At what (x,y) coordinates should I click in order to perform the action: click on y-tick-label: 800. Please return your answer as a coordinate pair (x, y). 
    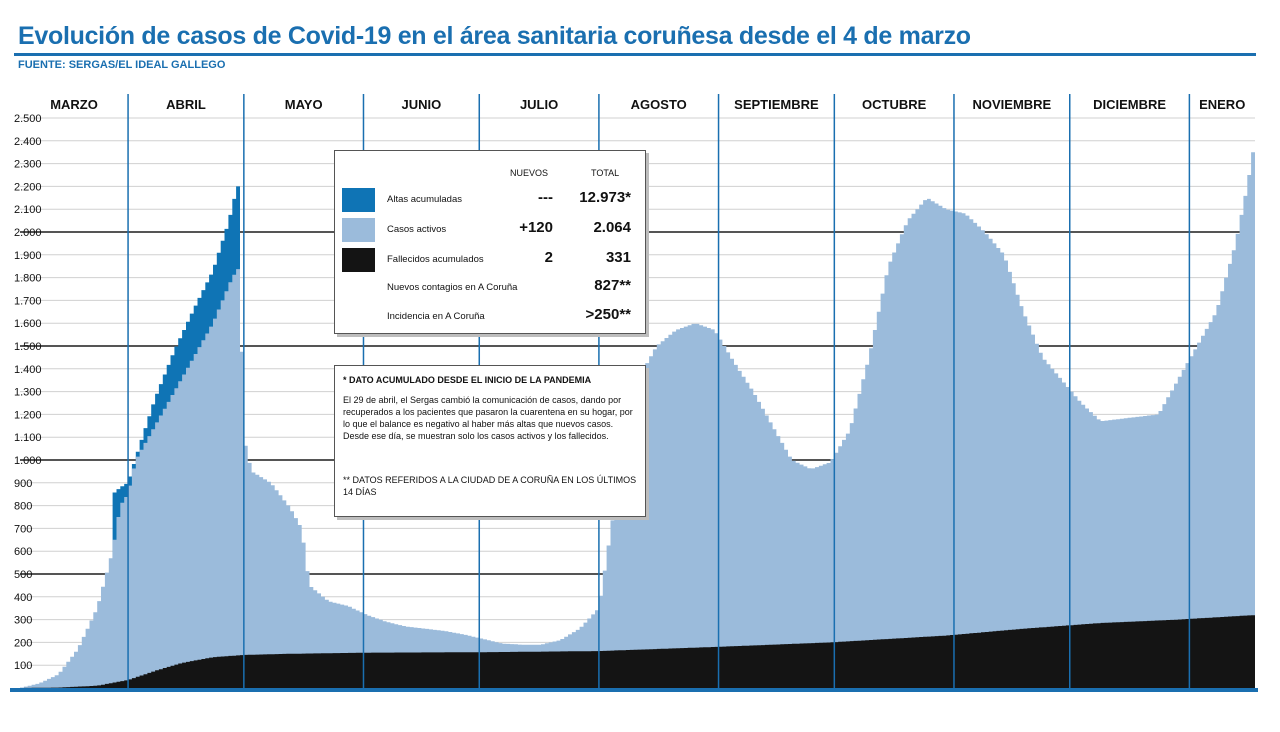
    Looking at the image, I should click on (23, 507).